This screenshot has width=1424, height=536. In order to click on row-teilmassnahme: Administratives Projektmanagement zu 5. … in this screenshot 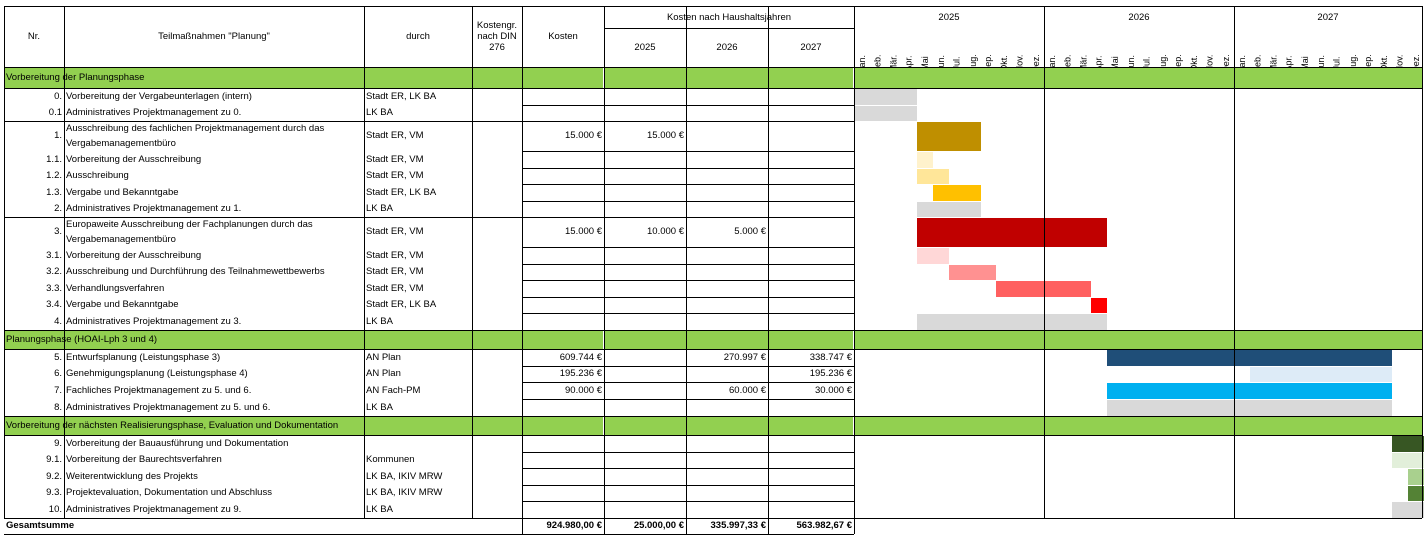, I will do `click(168, 407)`.